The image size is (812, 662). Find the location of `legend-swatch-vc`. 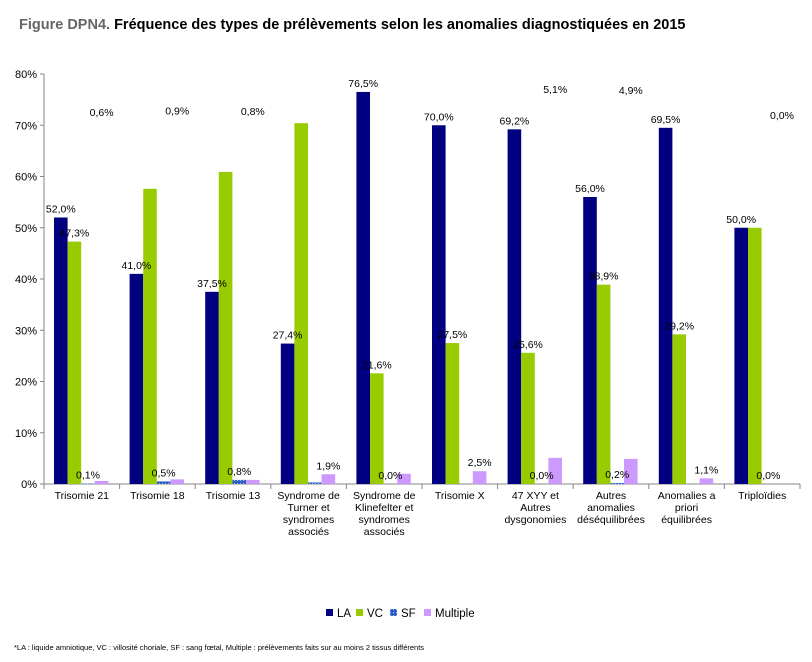

legend-swatch-vc is located at coordinates (359, 612).